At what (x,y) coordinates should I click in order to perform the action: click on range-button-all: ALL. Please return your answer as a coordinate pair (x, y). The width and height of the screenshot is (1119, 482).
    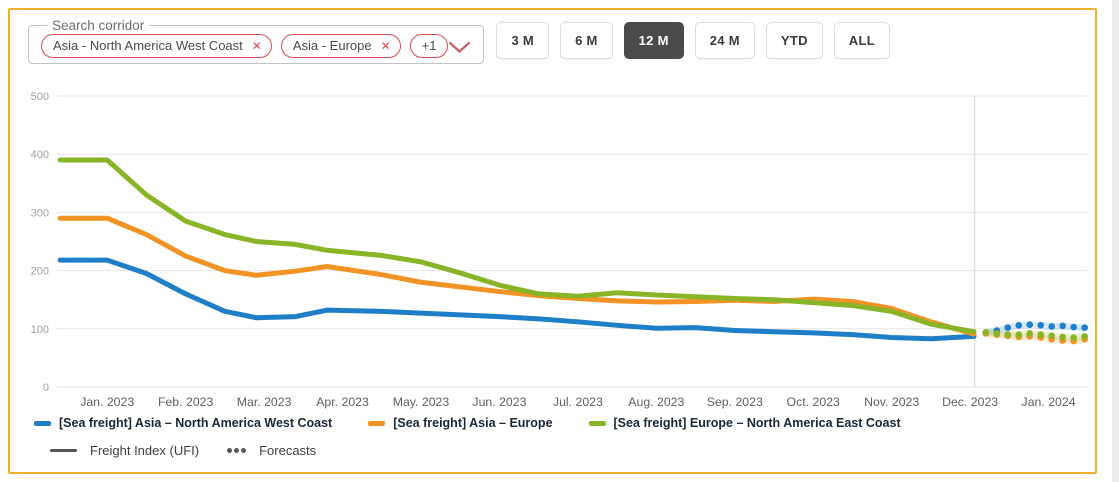
    Looking at the image, I should click on (861, 40).